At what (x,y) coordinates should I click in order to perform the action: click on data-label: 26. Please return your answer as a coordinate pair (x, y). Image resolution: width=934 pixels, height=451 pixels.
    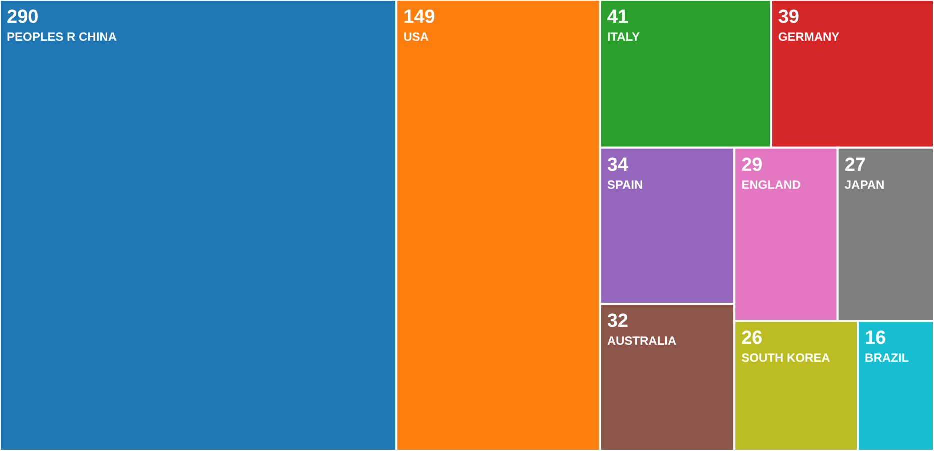
    Looking at the image, I should click on (752, 339).